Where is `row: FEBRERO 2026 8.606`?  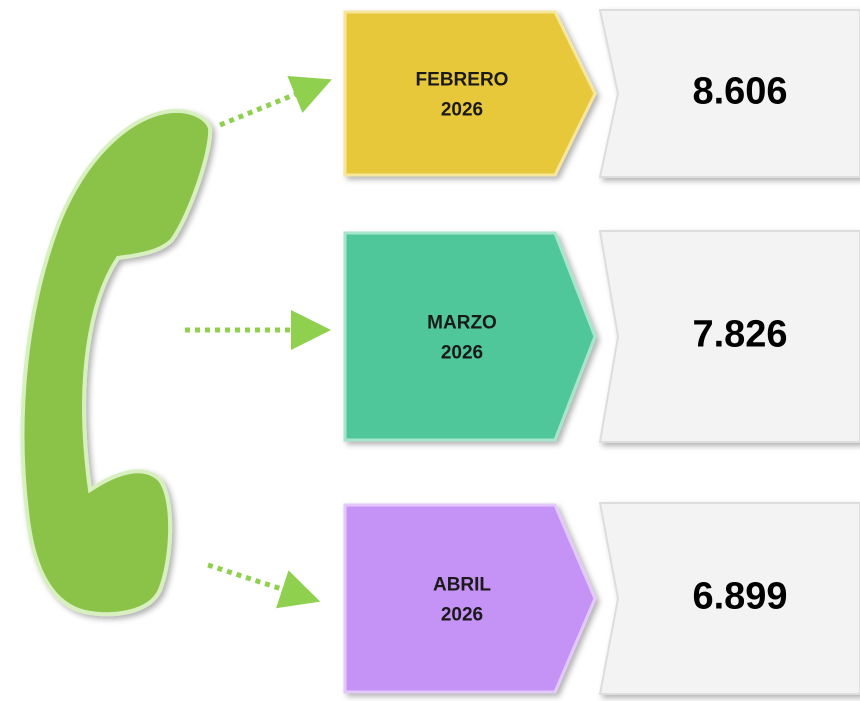 row: FEBRERO 2026 8.606 is located at coordinates (601, 93).